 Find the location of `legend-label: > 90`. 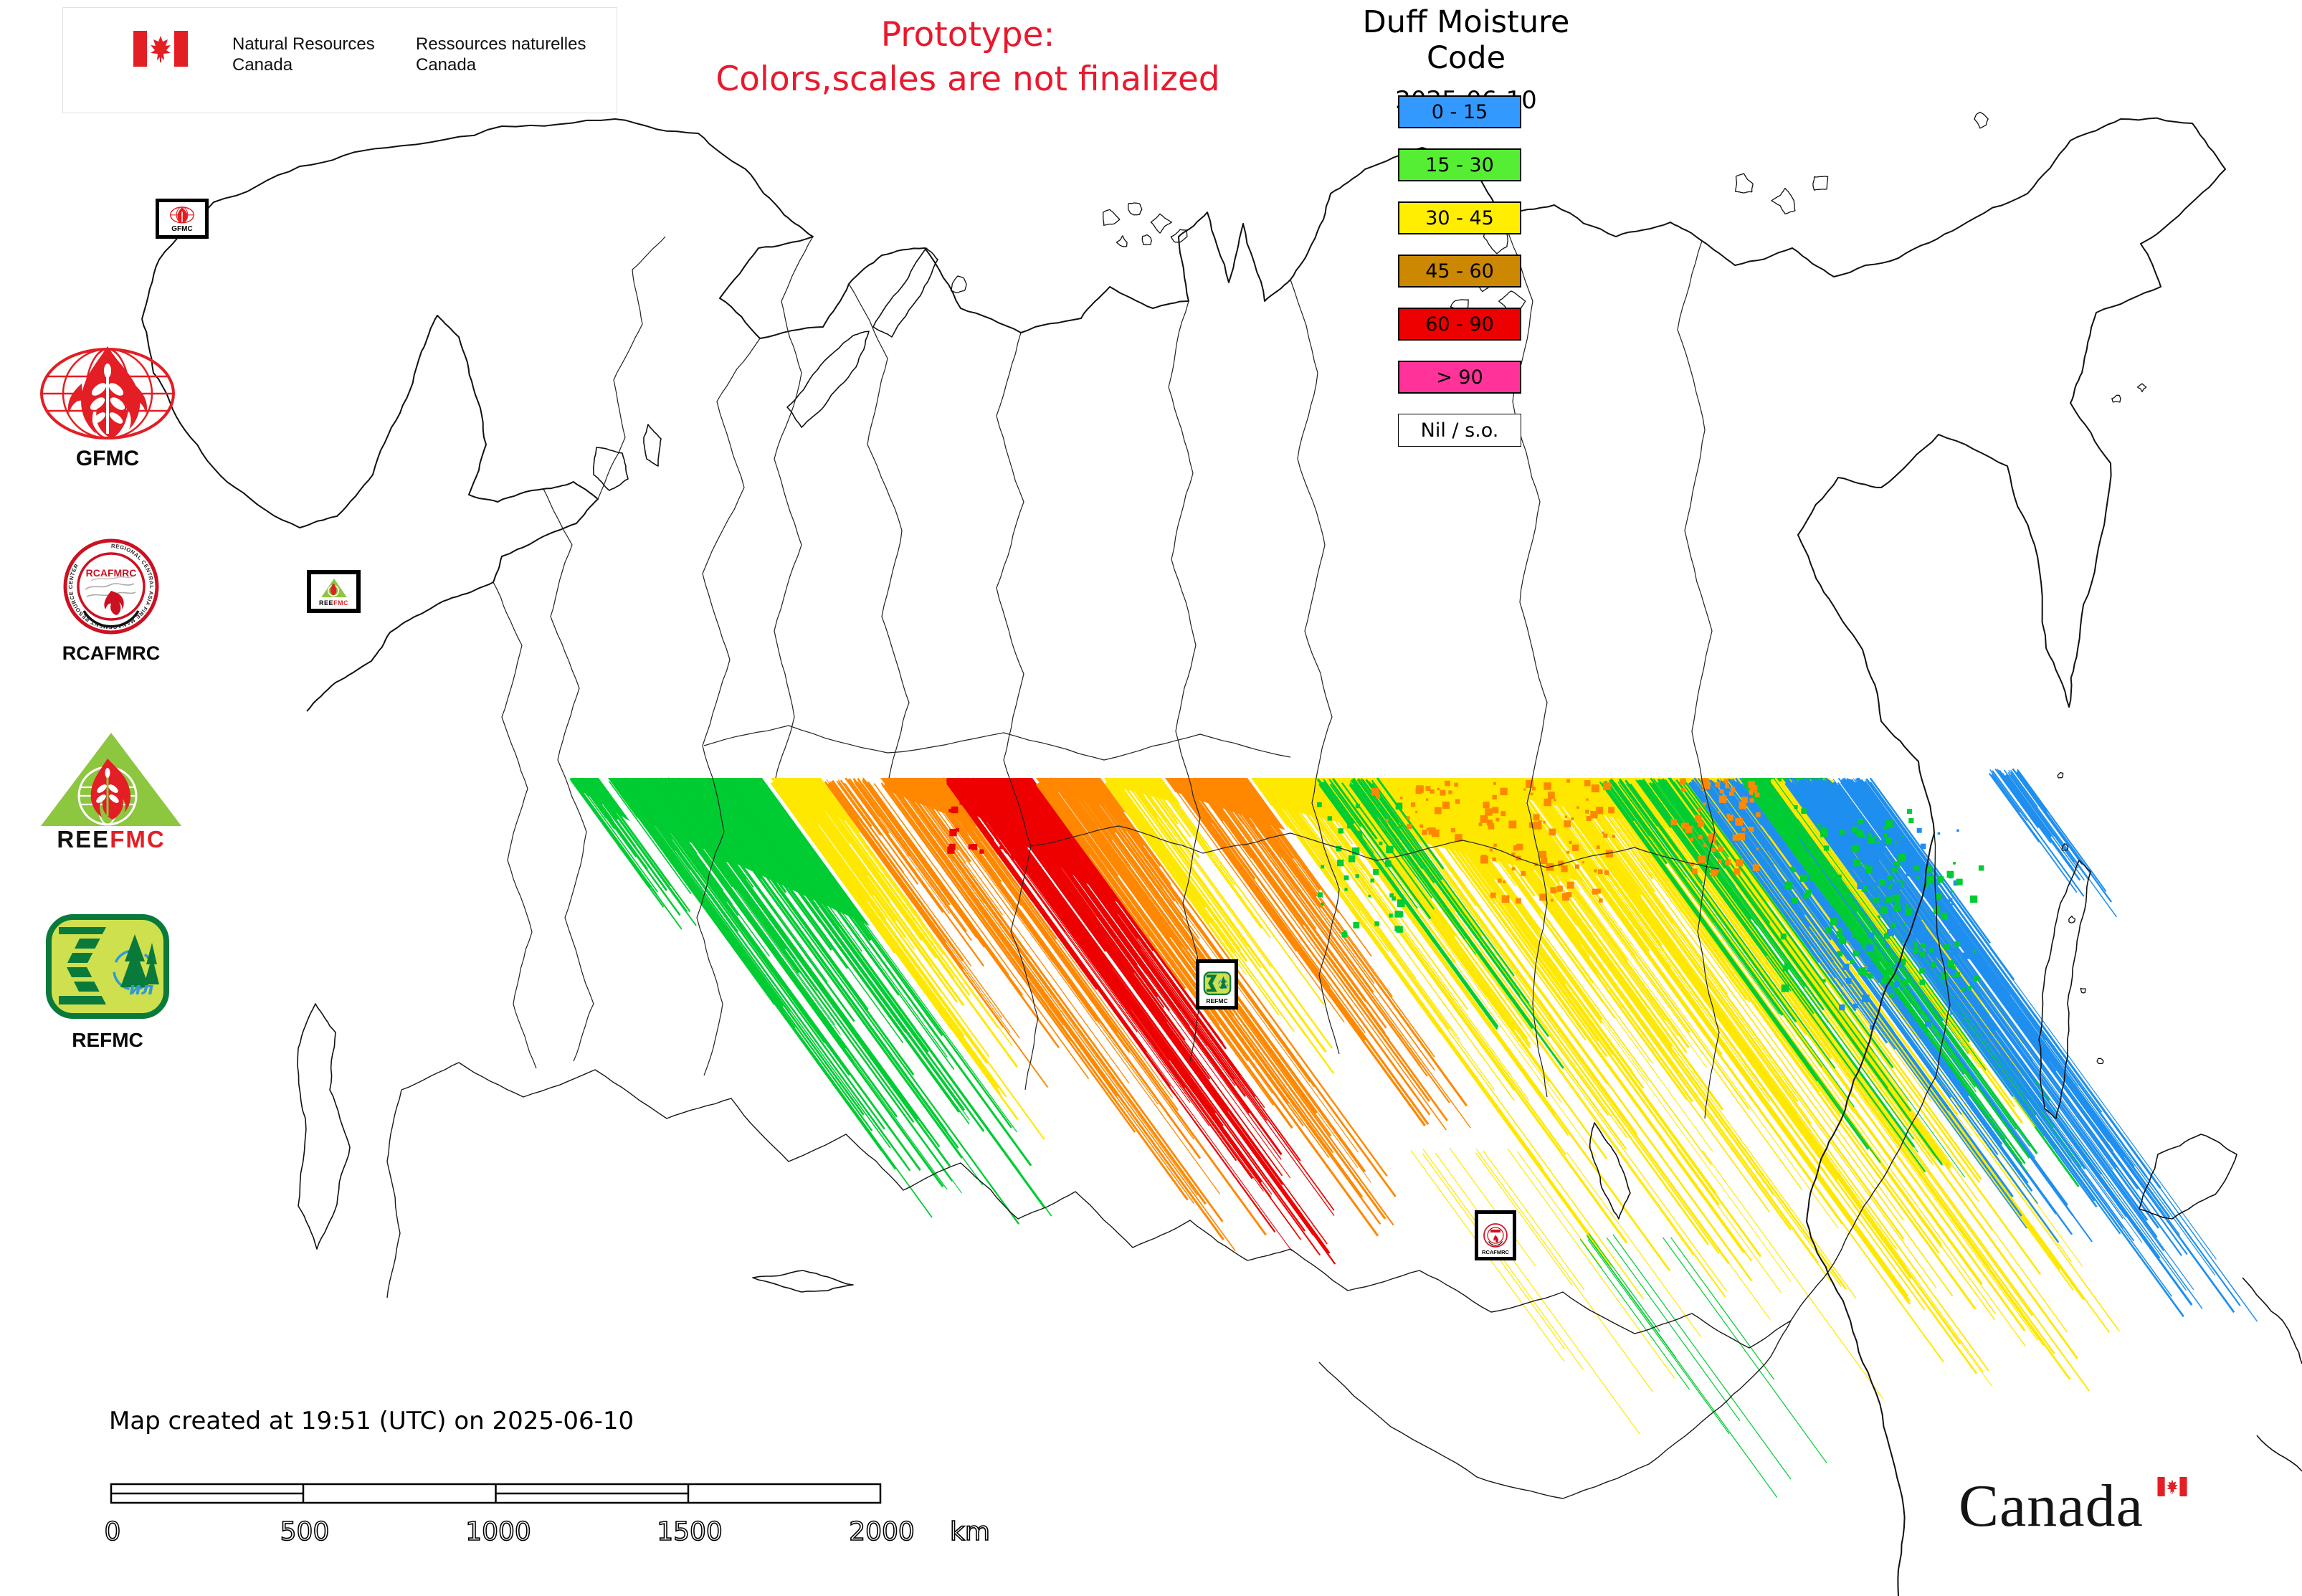

legend-label: > 90 is located at coordinates (1460, 377).